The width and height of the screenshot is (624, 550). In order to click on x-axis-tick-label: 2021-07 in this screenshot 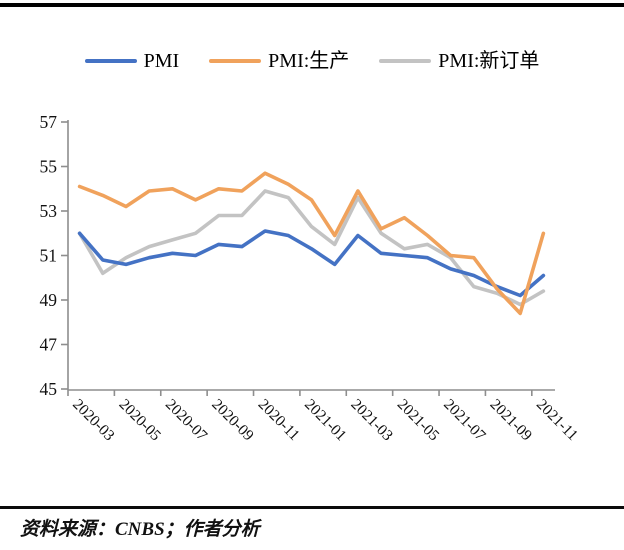, I will do `click(464, 420)`.